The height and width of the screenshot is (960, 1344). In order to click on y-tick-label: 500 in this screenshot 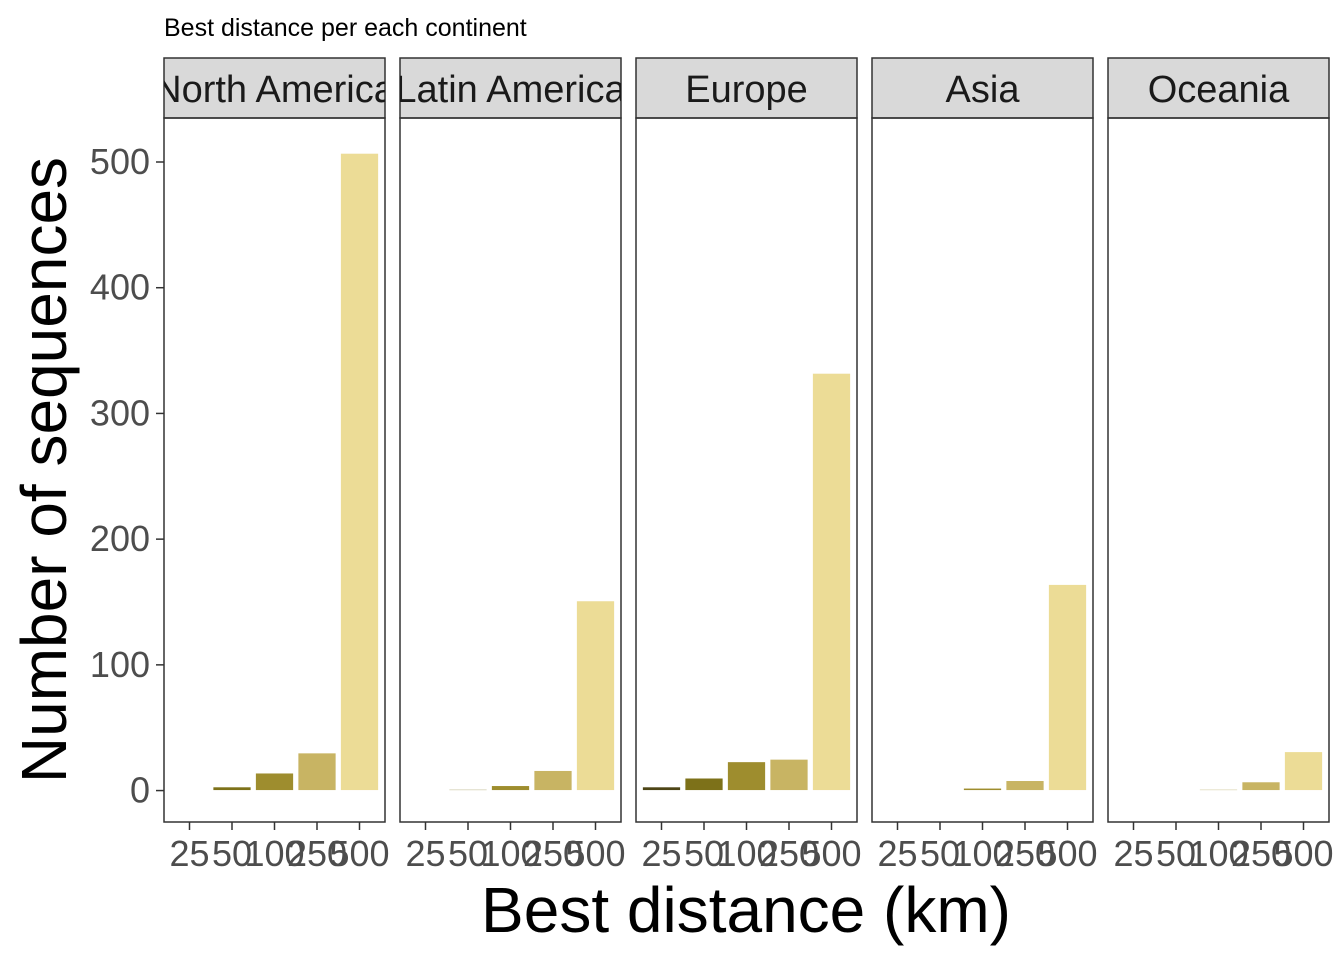, I will do `click(120, 161)`.